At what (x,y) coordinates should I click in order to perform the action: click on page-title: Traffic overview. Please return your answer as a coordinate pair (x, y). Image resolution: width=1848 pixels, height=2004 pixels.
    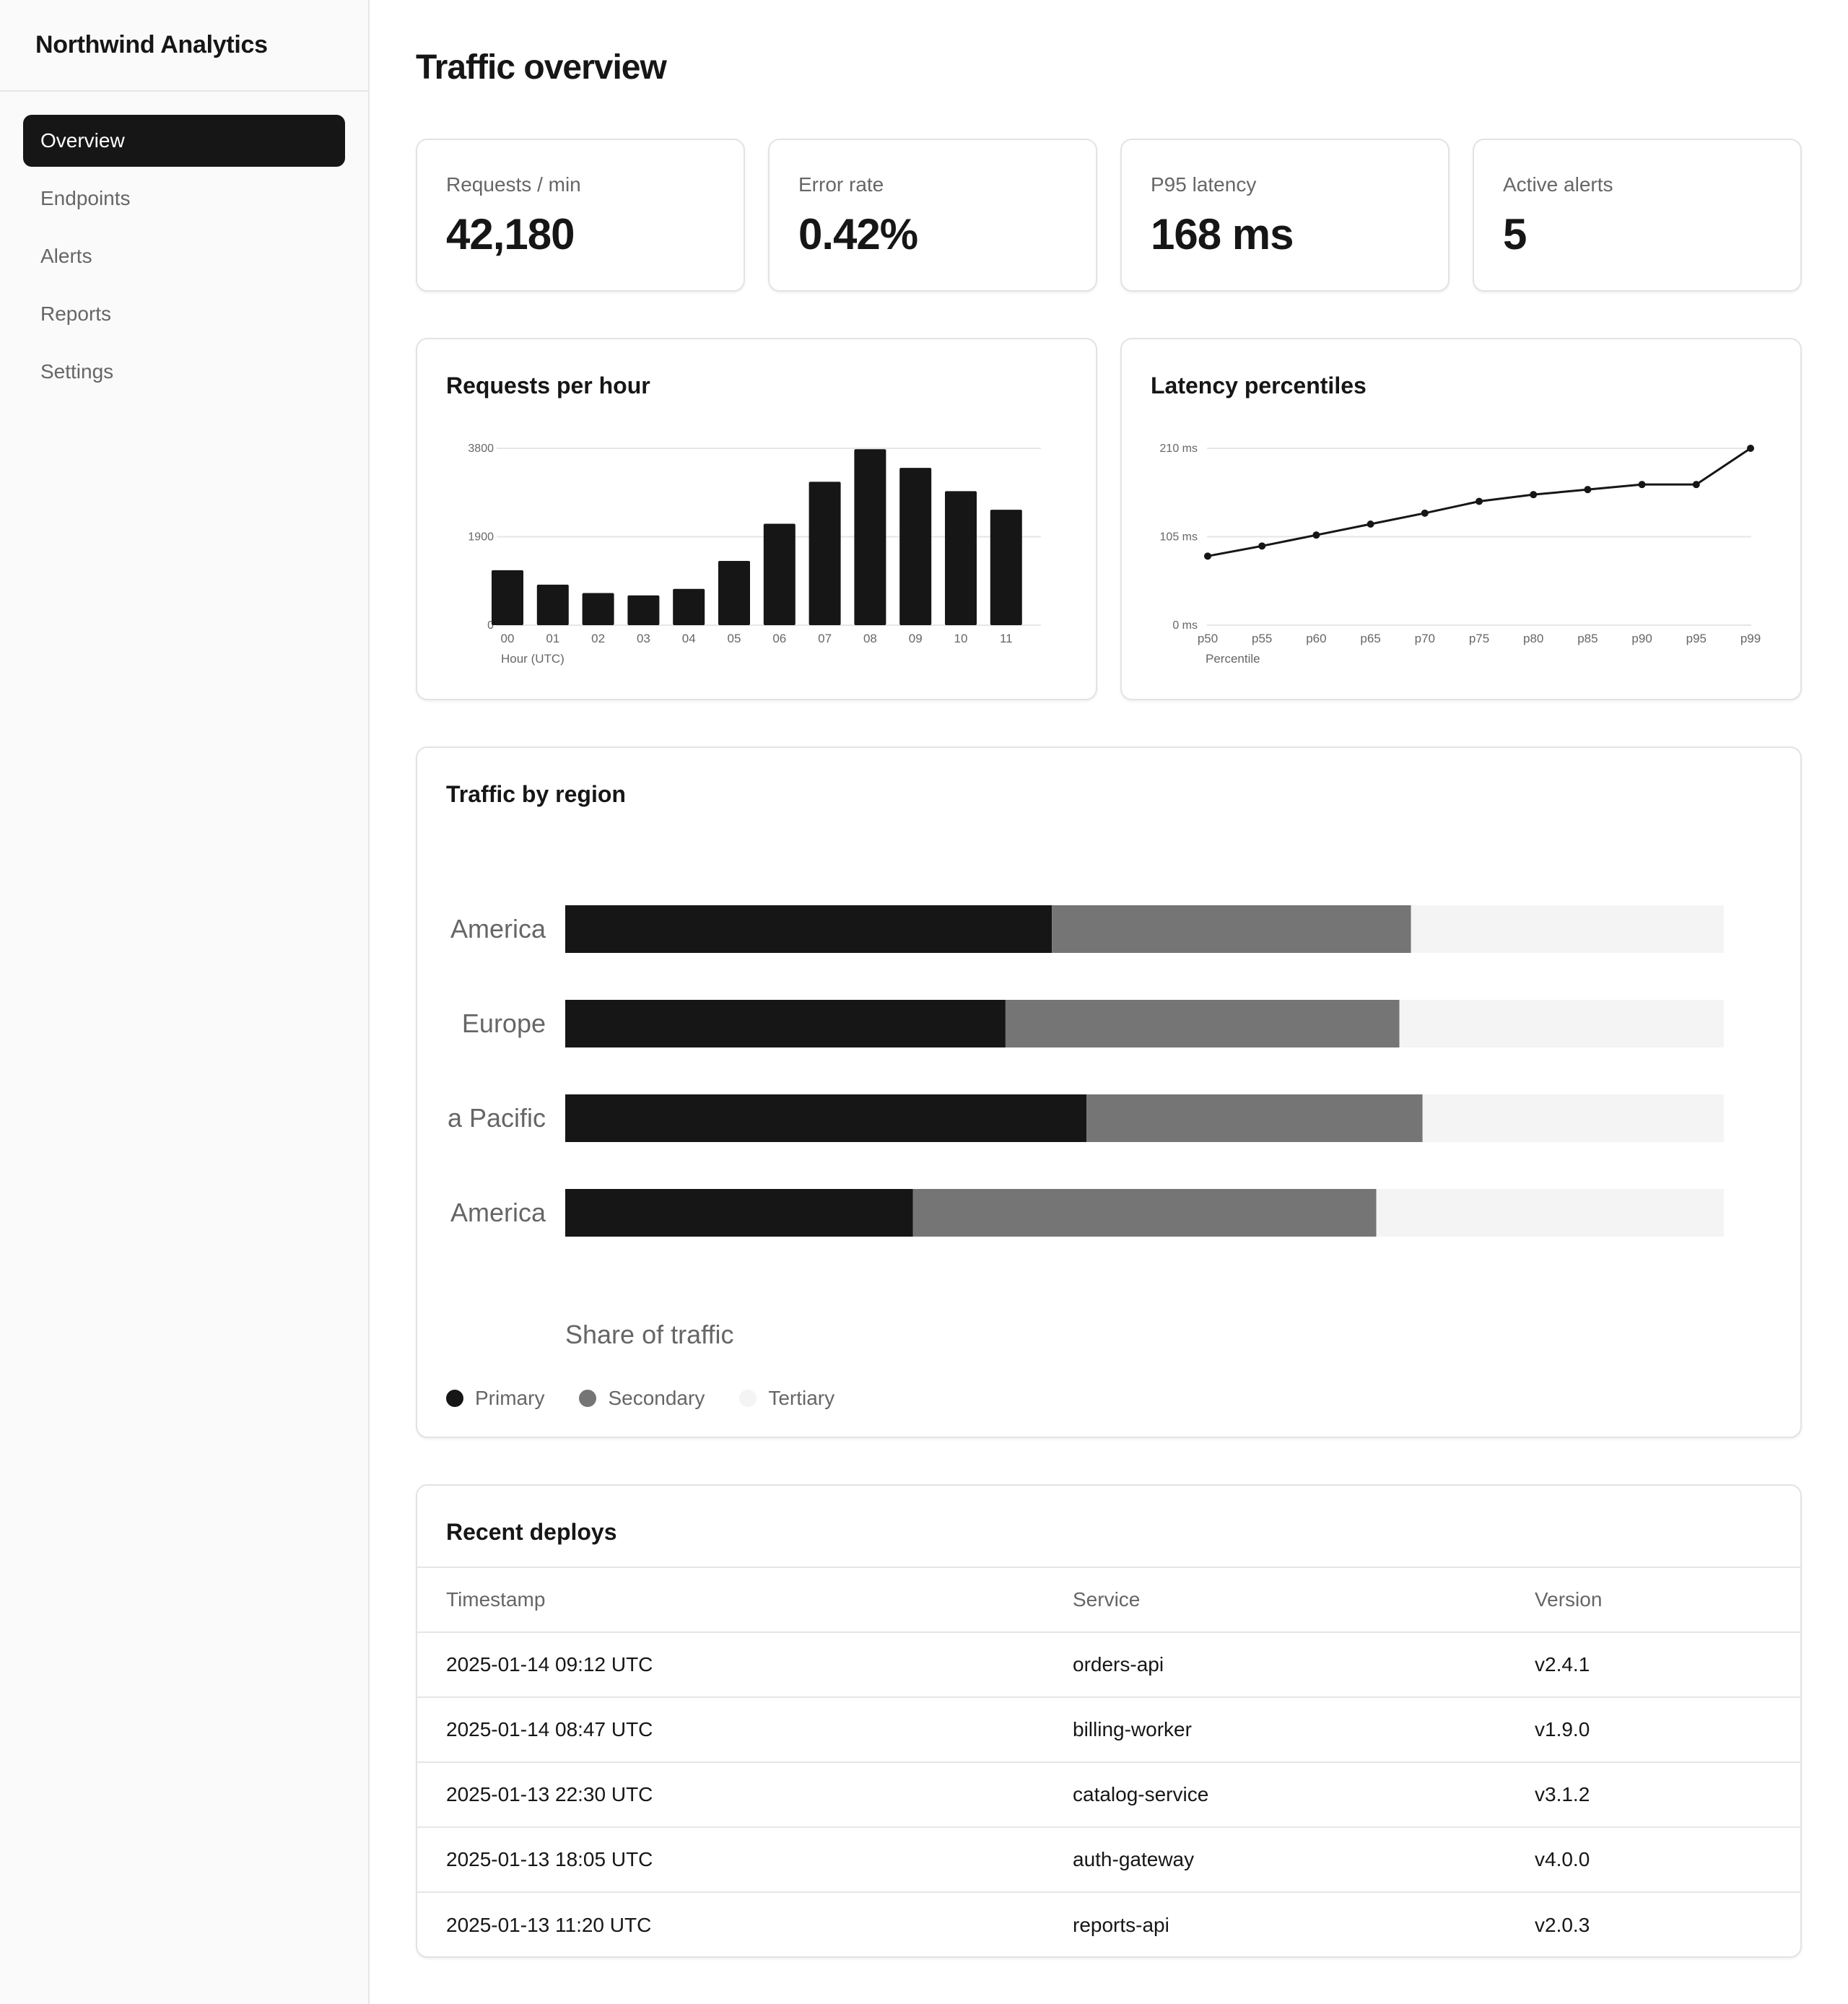
    Looking at the image, I should click on (541, 67).